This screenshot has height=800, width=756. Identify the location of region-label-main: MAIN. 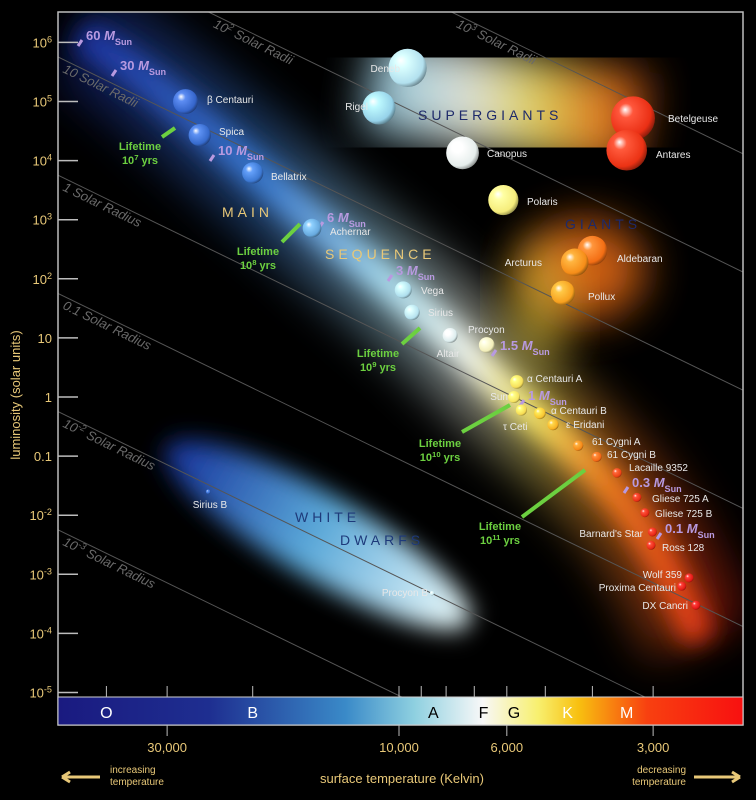
(247, 212).